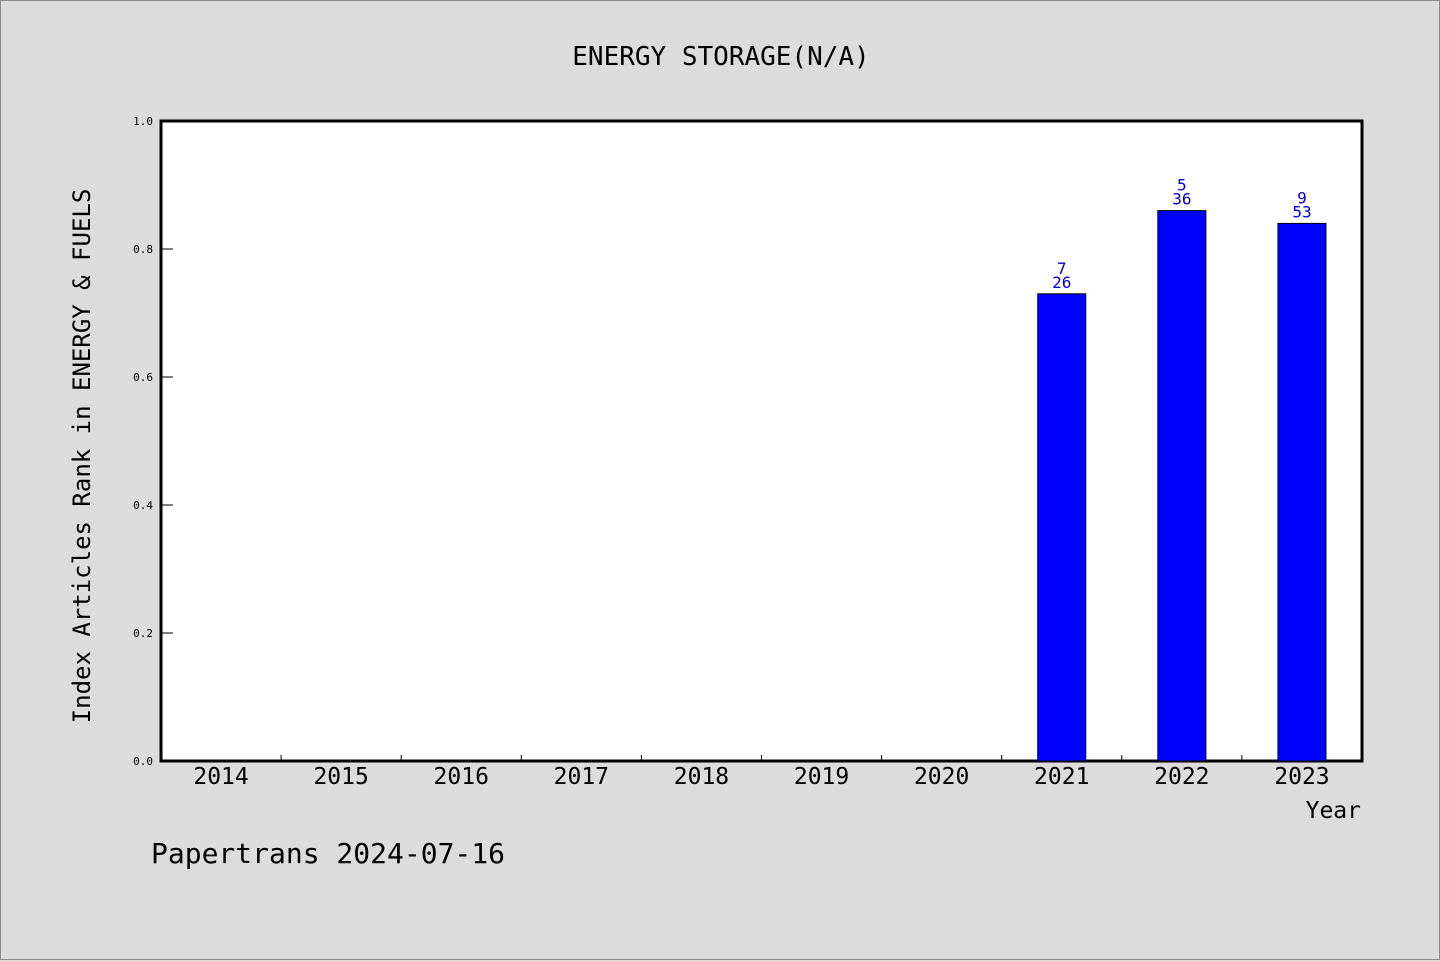  I want to click on y-axis: 0.0 0.2 0.4 0.6 0.8 1.0, so click(153, 441).